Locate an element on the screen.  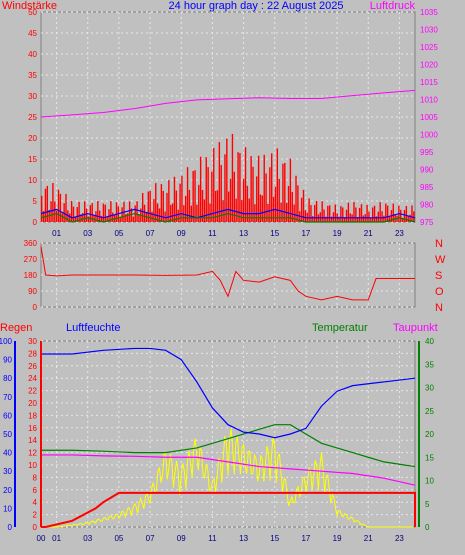
wind-bars is located at coordinates (228, 177).